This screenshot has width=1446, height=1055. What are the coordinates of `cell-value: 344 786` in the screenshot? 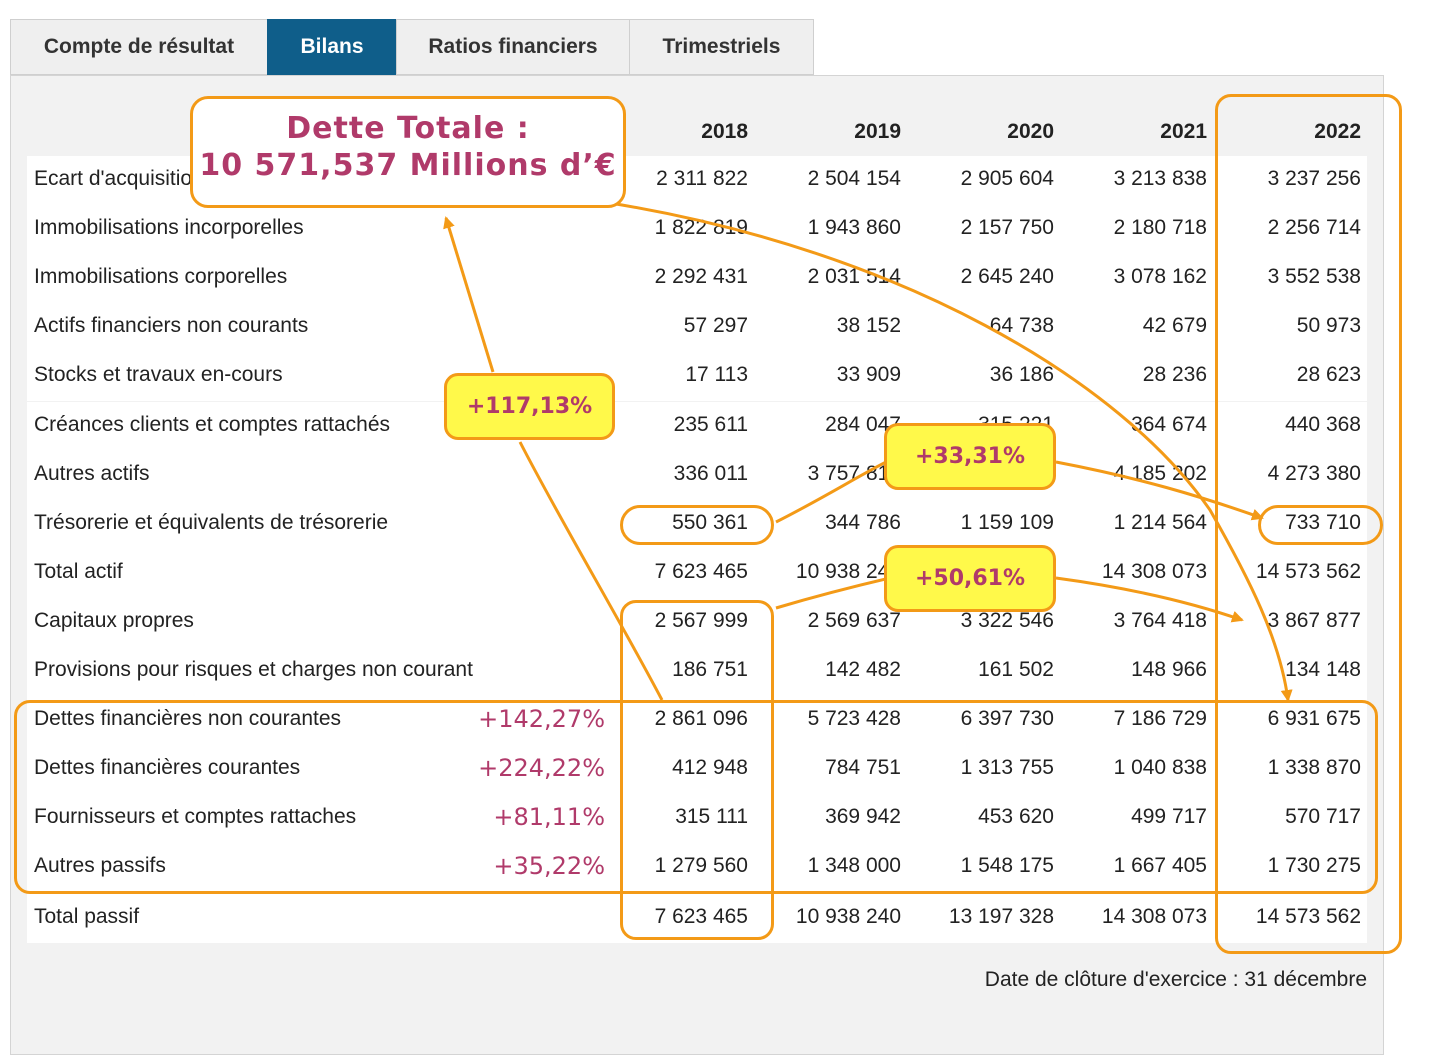 It's located at (863, 522).